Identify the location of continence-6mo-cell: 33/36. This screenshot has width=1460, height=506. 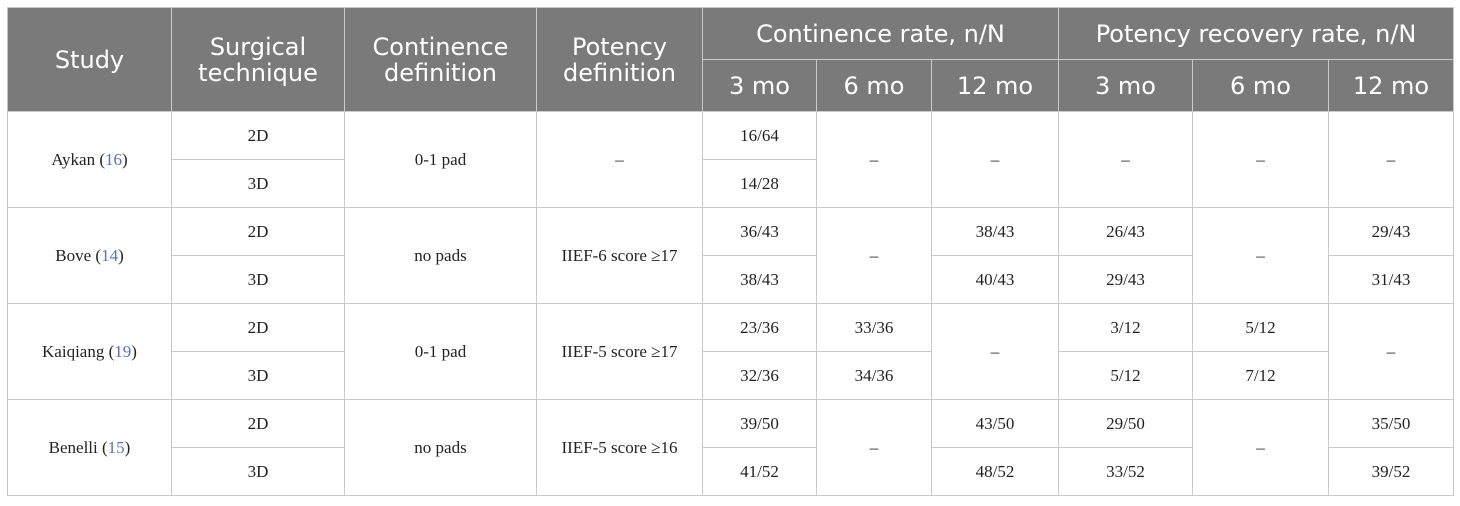
(874, 327).